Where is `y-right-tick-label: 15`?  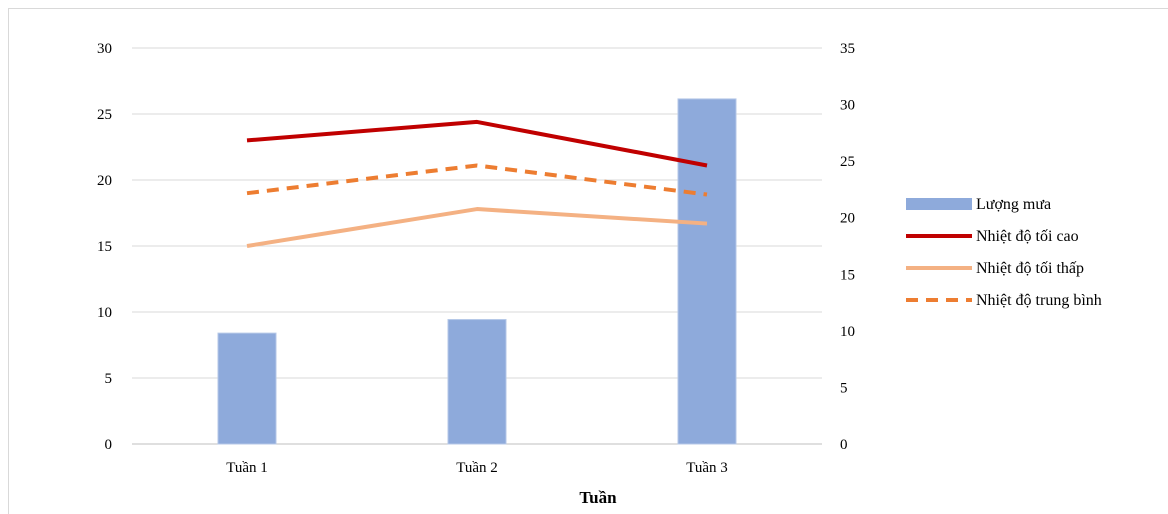 y-right-tick-label: 15 is located at coordinates (847, 275).